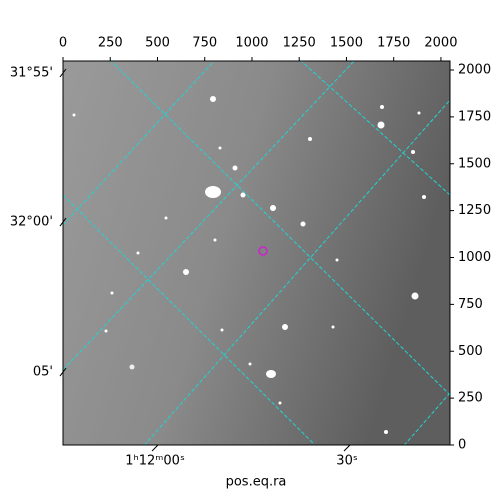  I want to click on dec-tick-label: 32°00', so click(31, 222).